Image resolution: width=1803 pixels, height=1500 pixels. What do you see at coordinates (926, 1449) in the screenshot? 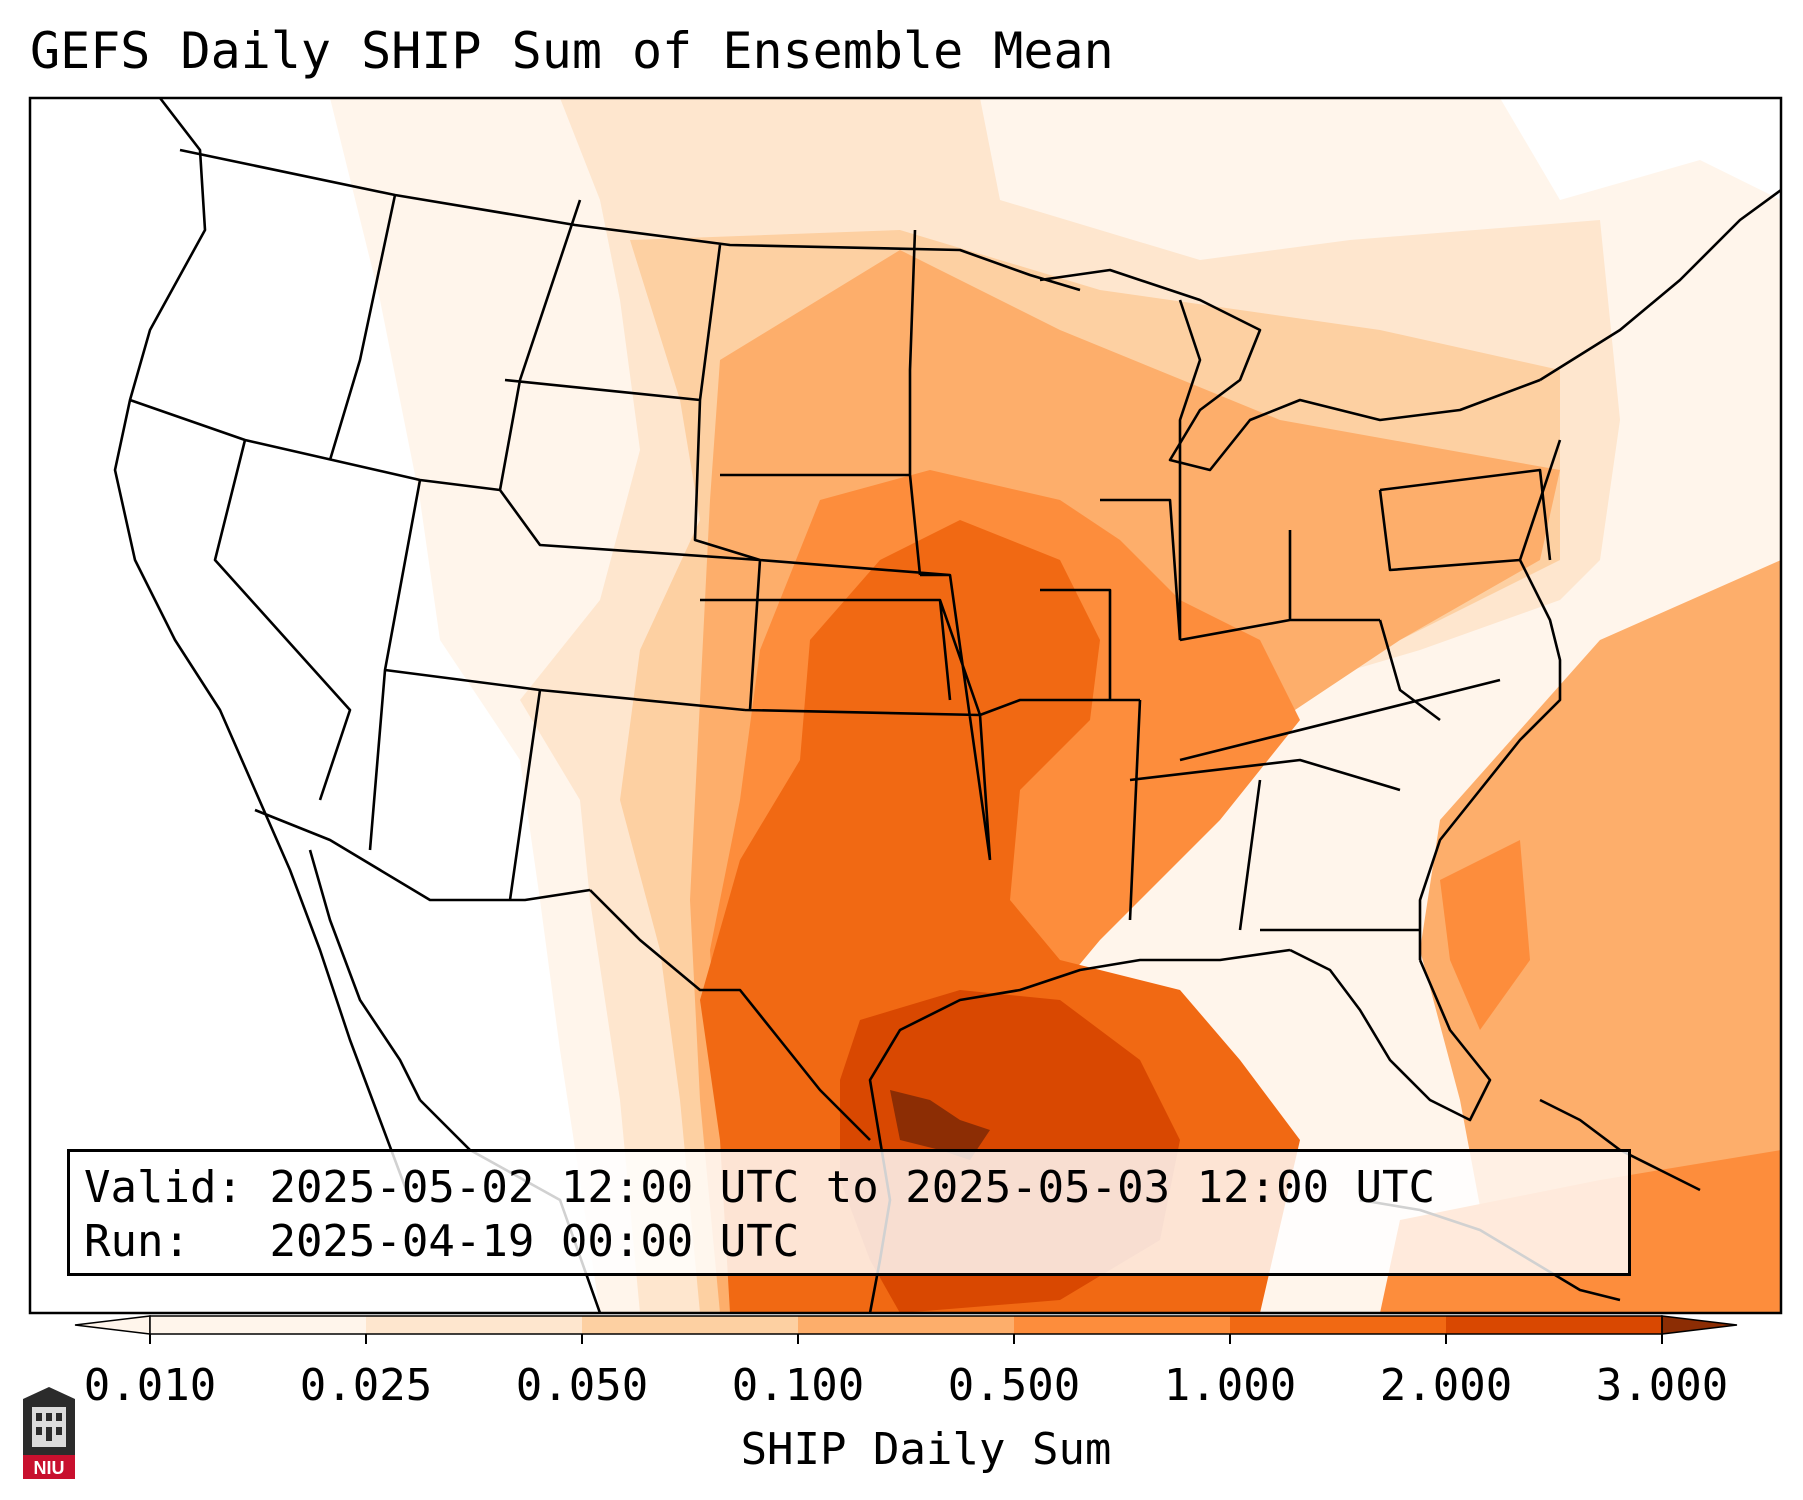
I see `colorbar-title: SHIP Daily Sum` at bounding box center [926, 1449].